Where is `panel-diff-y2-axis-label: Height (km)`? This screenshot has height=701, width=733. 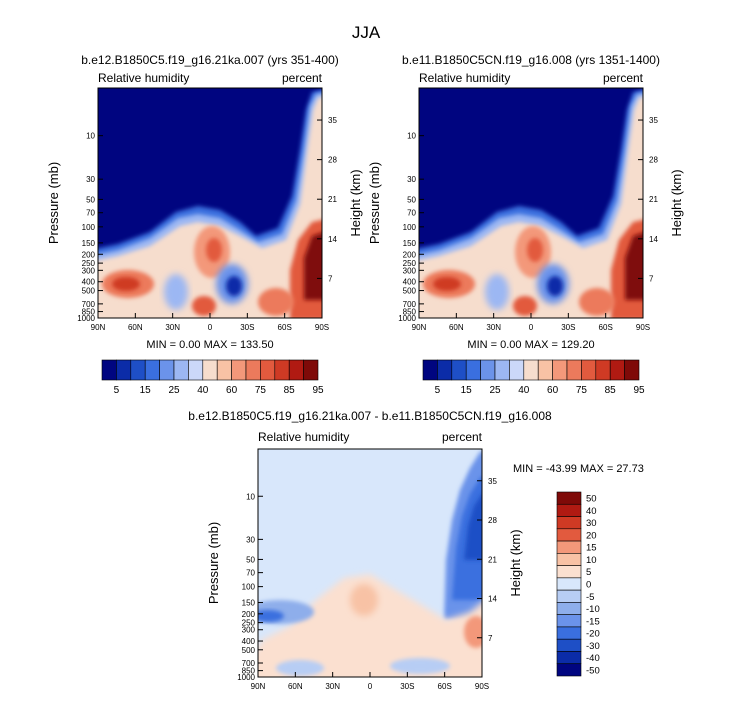
panel-diff-y2-axis-label: Height (km) is located at coordinates (515, 562).